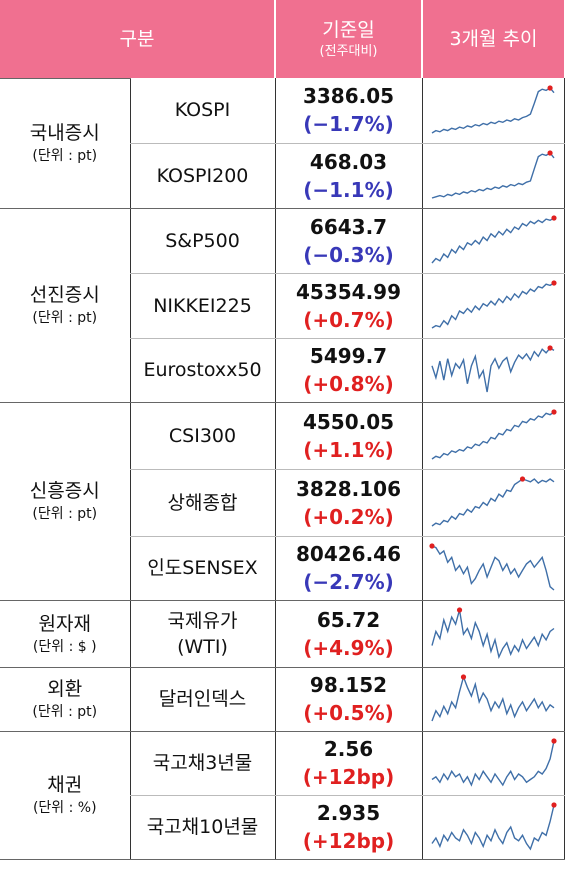 Image resolution: width=580 pixels, height=874 pixels. Describe the element at coordinates (64, 646) in the screenshot. I see `category-unit: (단위 : $ )` at that location.